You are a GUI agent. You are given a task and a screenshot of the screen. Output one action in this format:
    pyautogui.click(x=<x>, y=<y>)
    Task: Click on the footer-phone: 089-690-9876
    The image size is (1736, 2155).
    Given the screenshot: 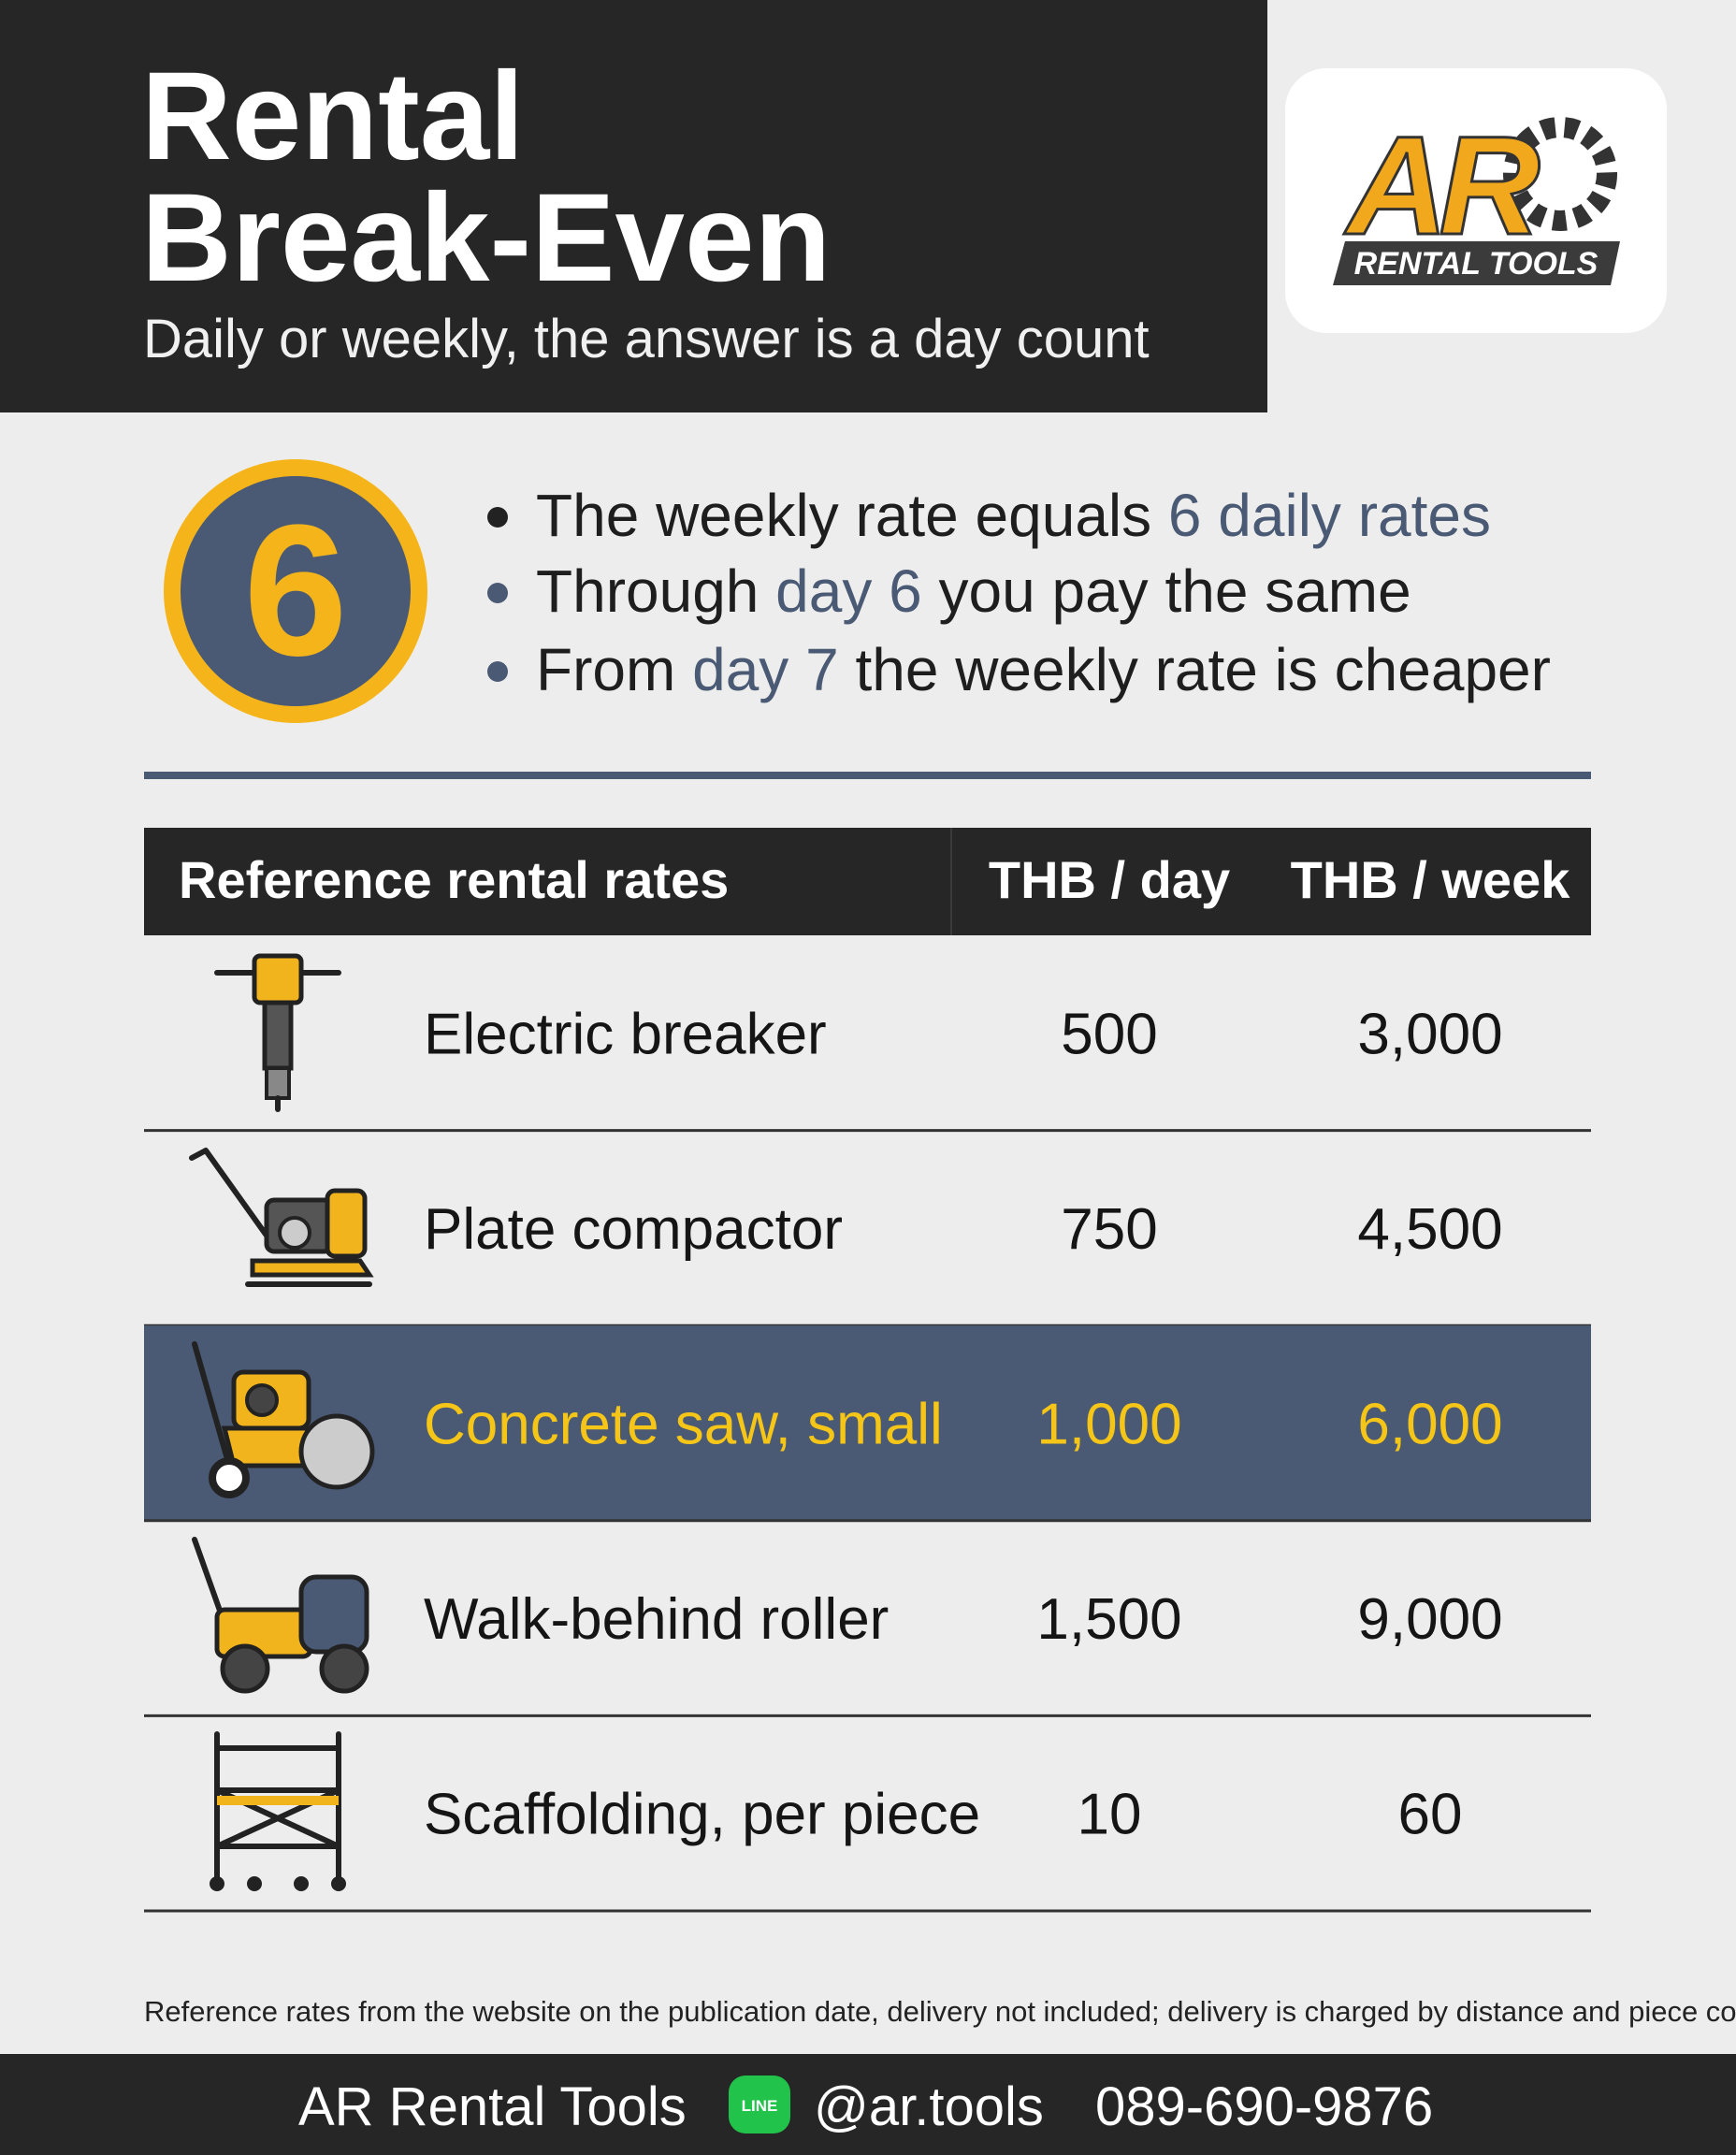 What is the action you would take?
    pyautogui.click(x=1264, y=2107)
    